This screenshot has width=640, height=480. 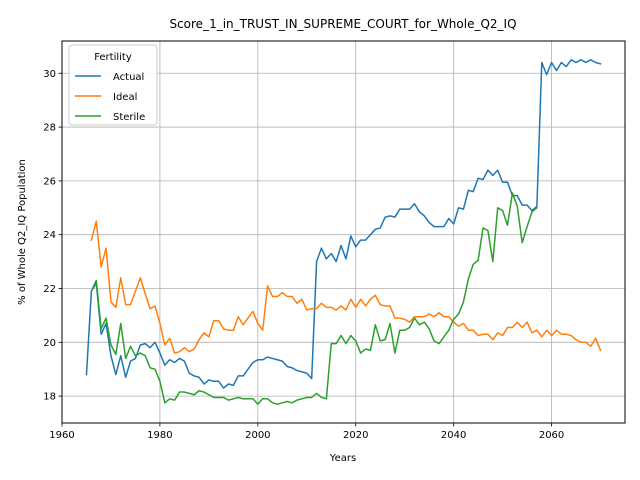 What do you see at coordinates (306, 432) in the screenshot?
I see `x-axis-ticks: 1960 1980 2000 2020 2040 2060` at bounding box center [306, 432].